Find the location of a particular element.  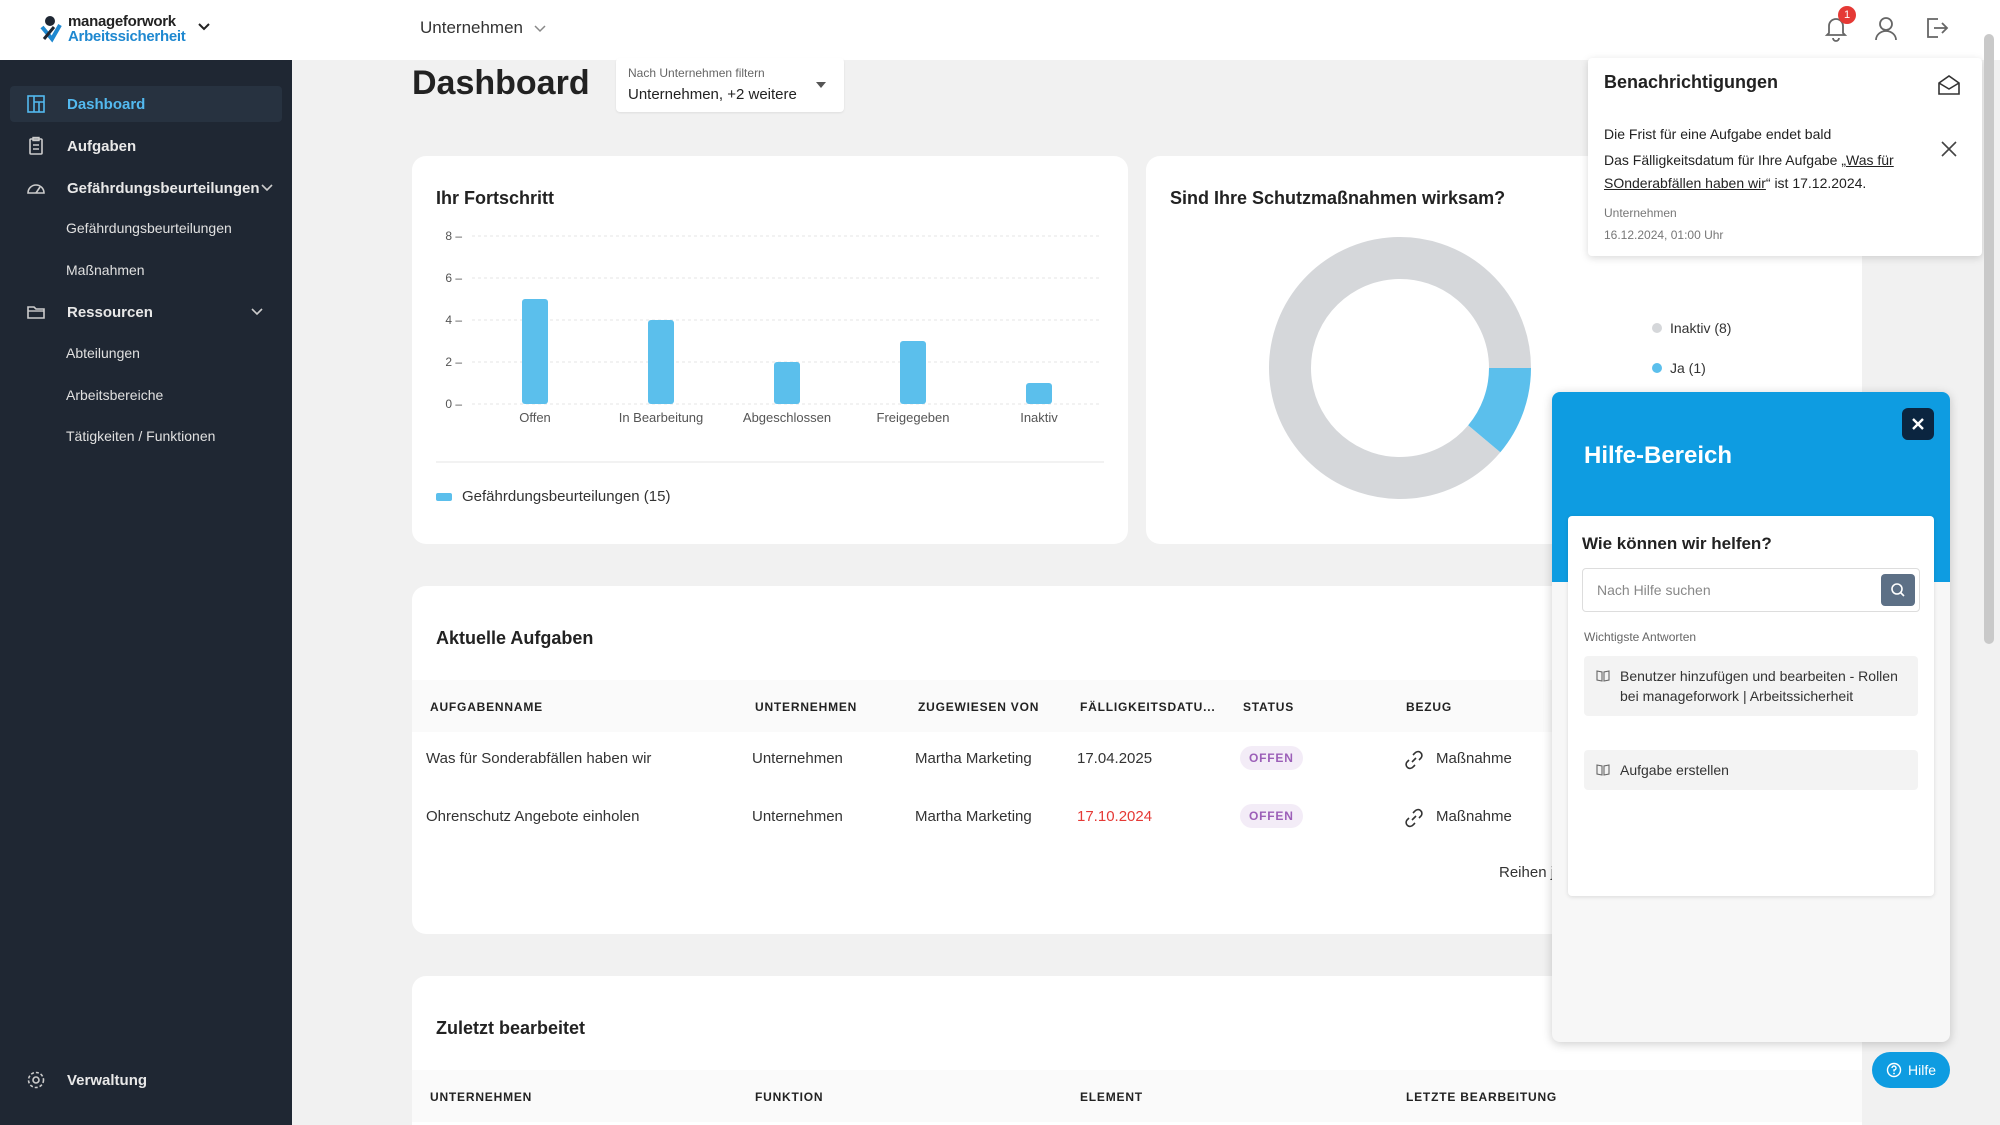

chart-legend: Gefährdungsbeurteilungen (15) is located at coordinates (553, 496).